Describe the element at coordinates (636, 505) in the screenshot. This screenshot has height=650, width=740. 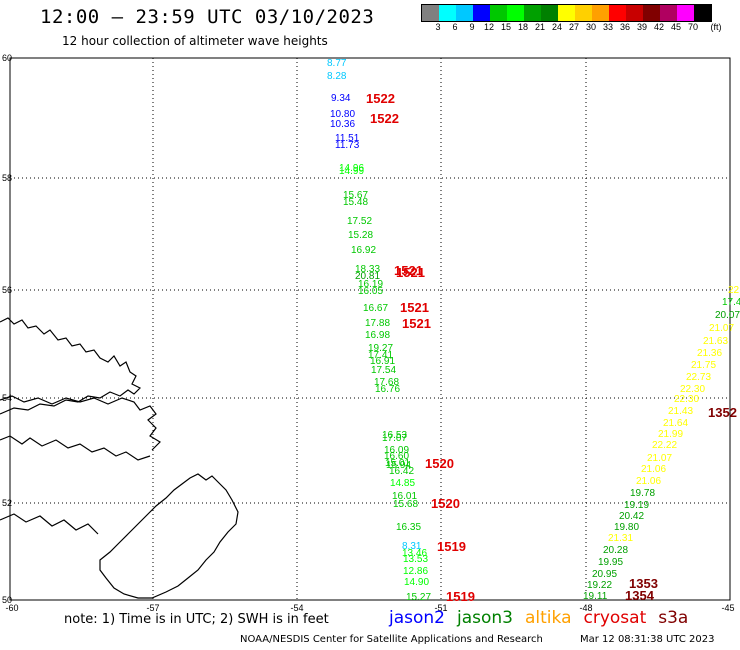
I see `wave-height-value: 19.19` at that location.